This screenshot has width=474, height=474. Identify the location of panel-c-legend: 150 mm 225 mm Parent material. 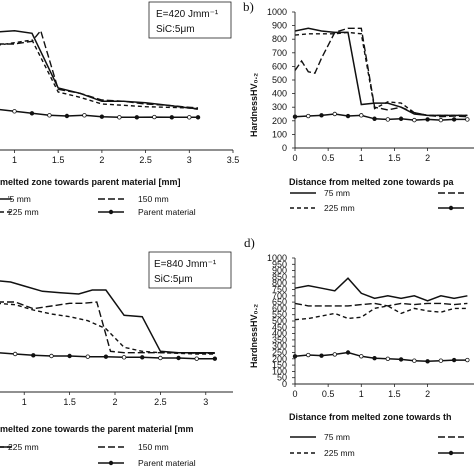
(98, 455).